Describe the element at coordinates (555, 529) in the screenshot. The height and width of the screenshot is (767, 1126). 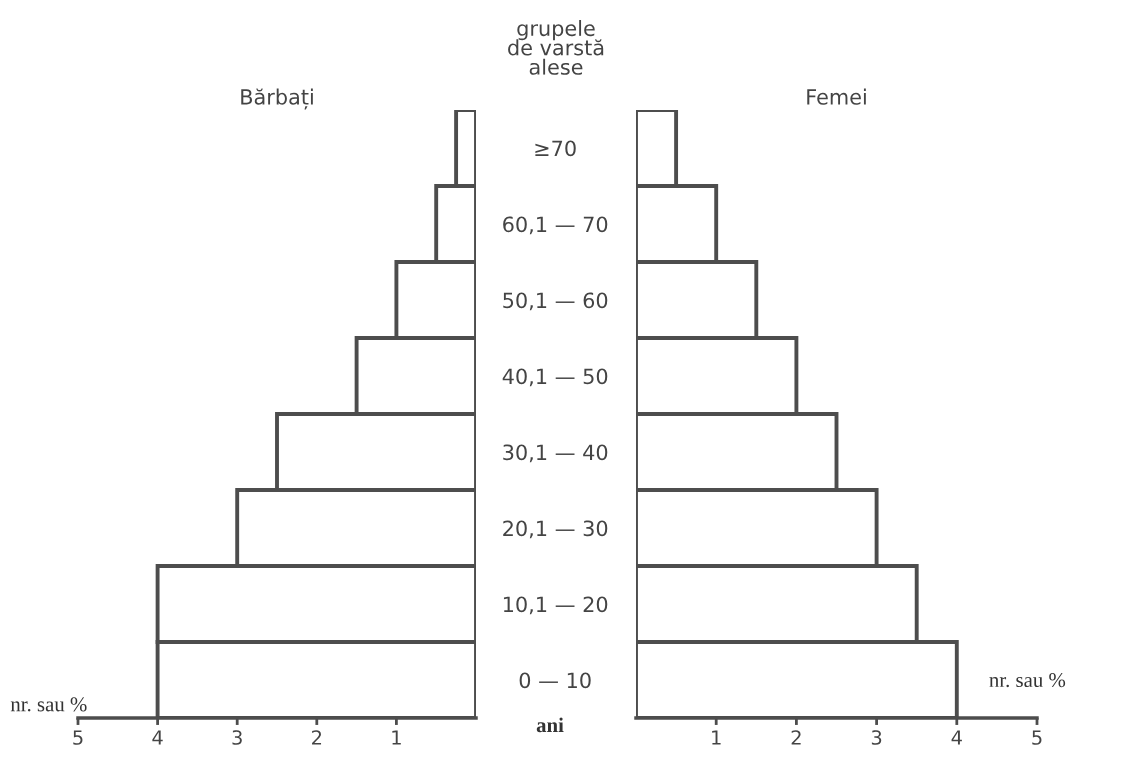
I see `y-tick-label: 20,1 — 30` at that location.